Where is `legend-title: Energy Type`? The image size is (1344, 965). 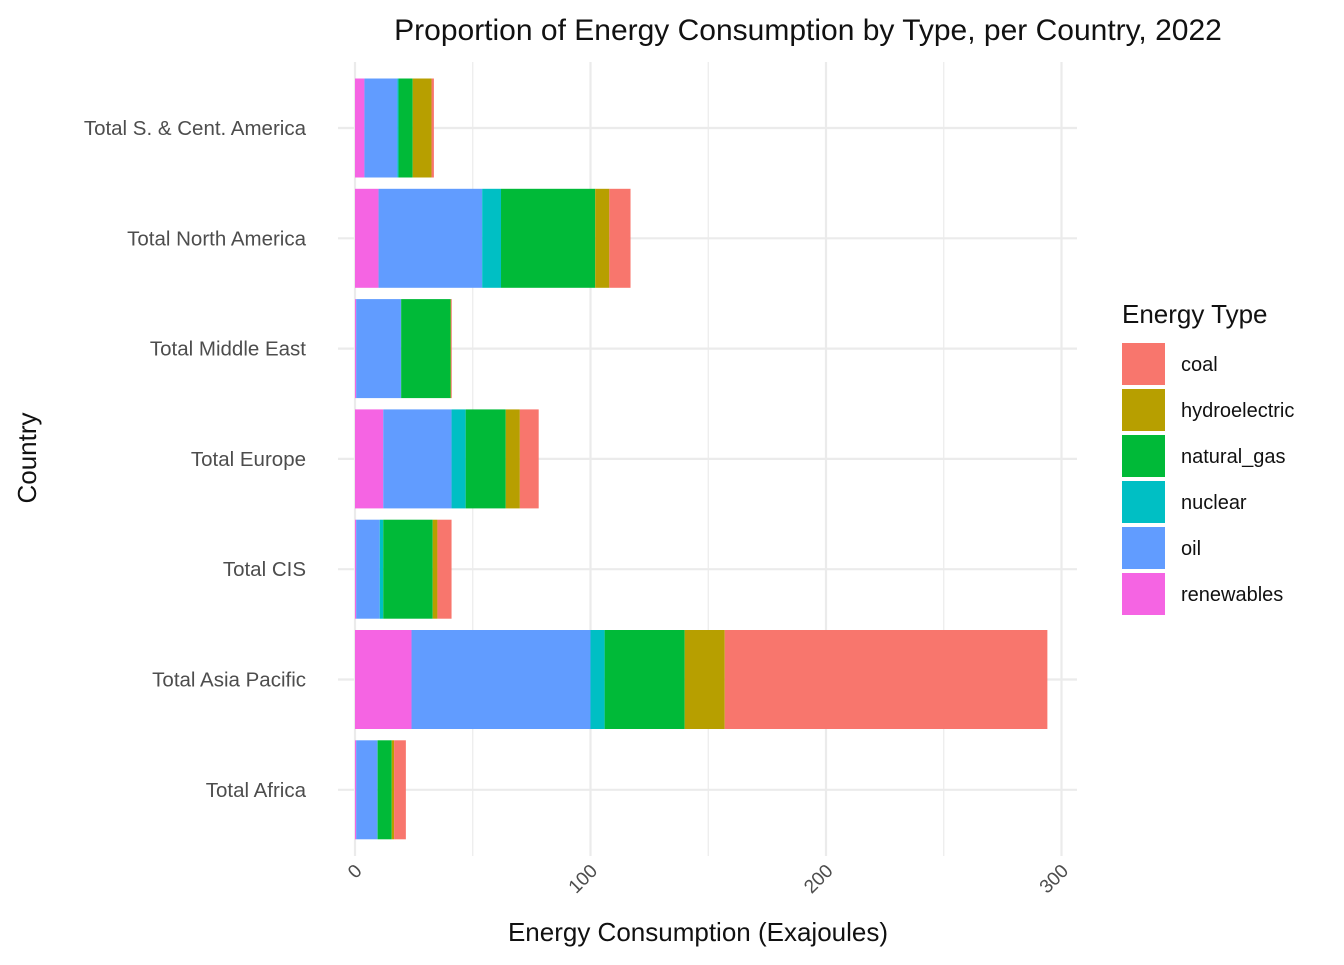
legend-title: Energy Type is located at coordinates (1195, 314).